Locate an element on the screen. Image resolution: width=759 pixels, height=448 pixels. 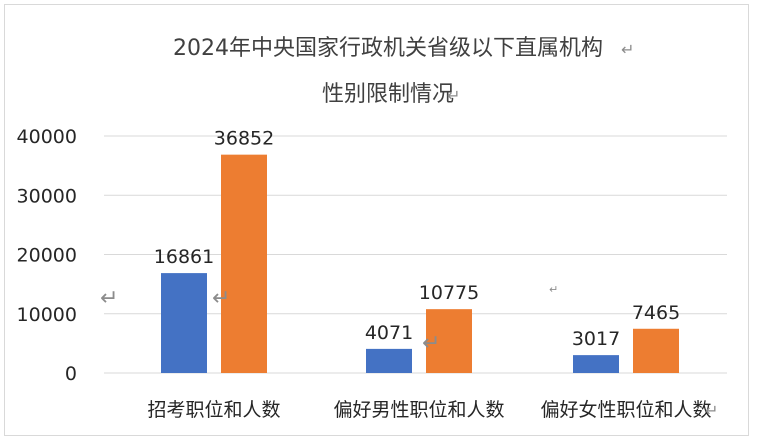
chart-title: 2024年中央国家行政机关省级以下直属机构 性别限制情况 is located at coordinates (388, 71).